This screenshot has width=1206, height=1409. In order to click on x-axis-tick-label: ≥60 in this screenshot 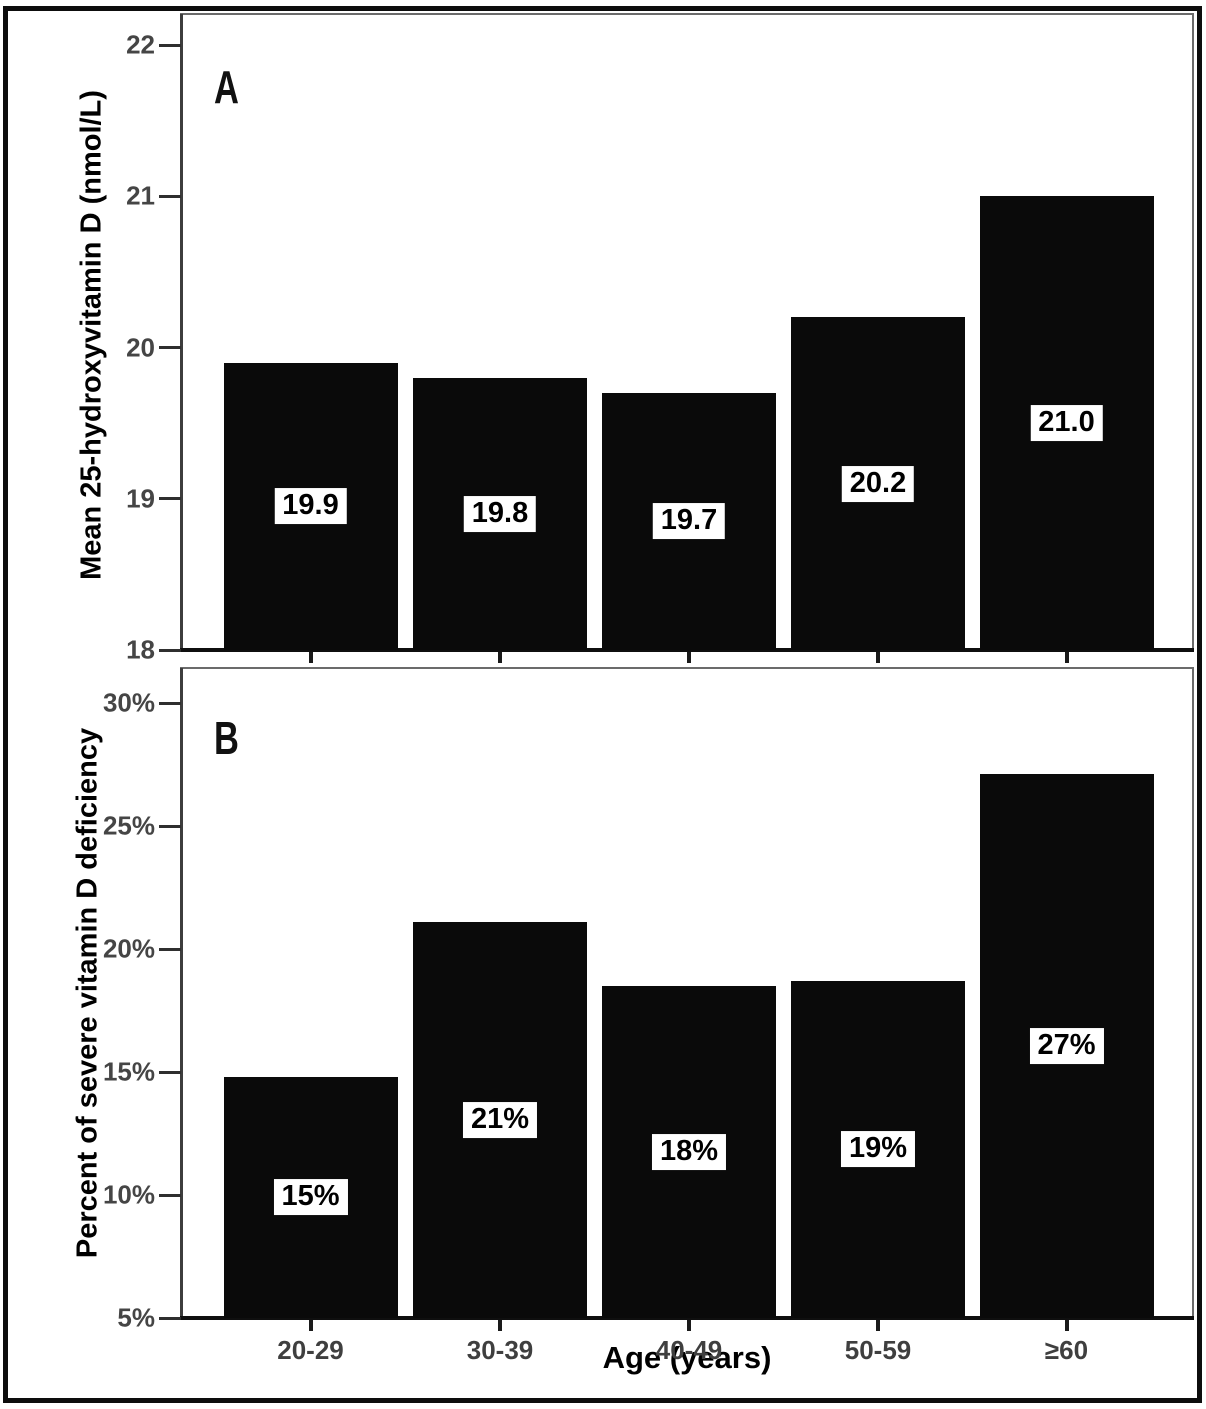, I will do `click(1066, 1350)`.